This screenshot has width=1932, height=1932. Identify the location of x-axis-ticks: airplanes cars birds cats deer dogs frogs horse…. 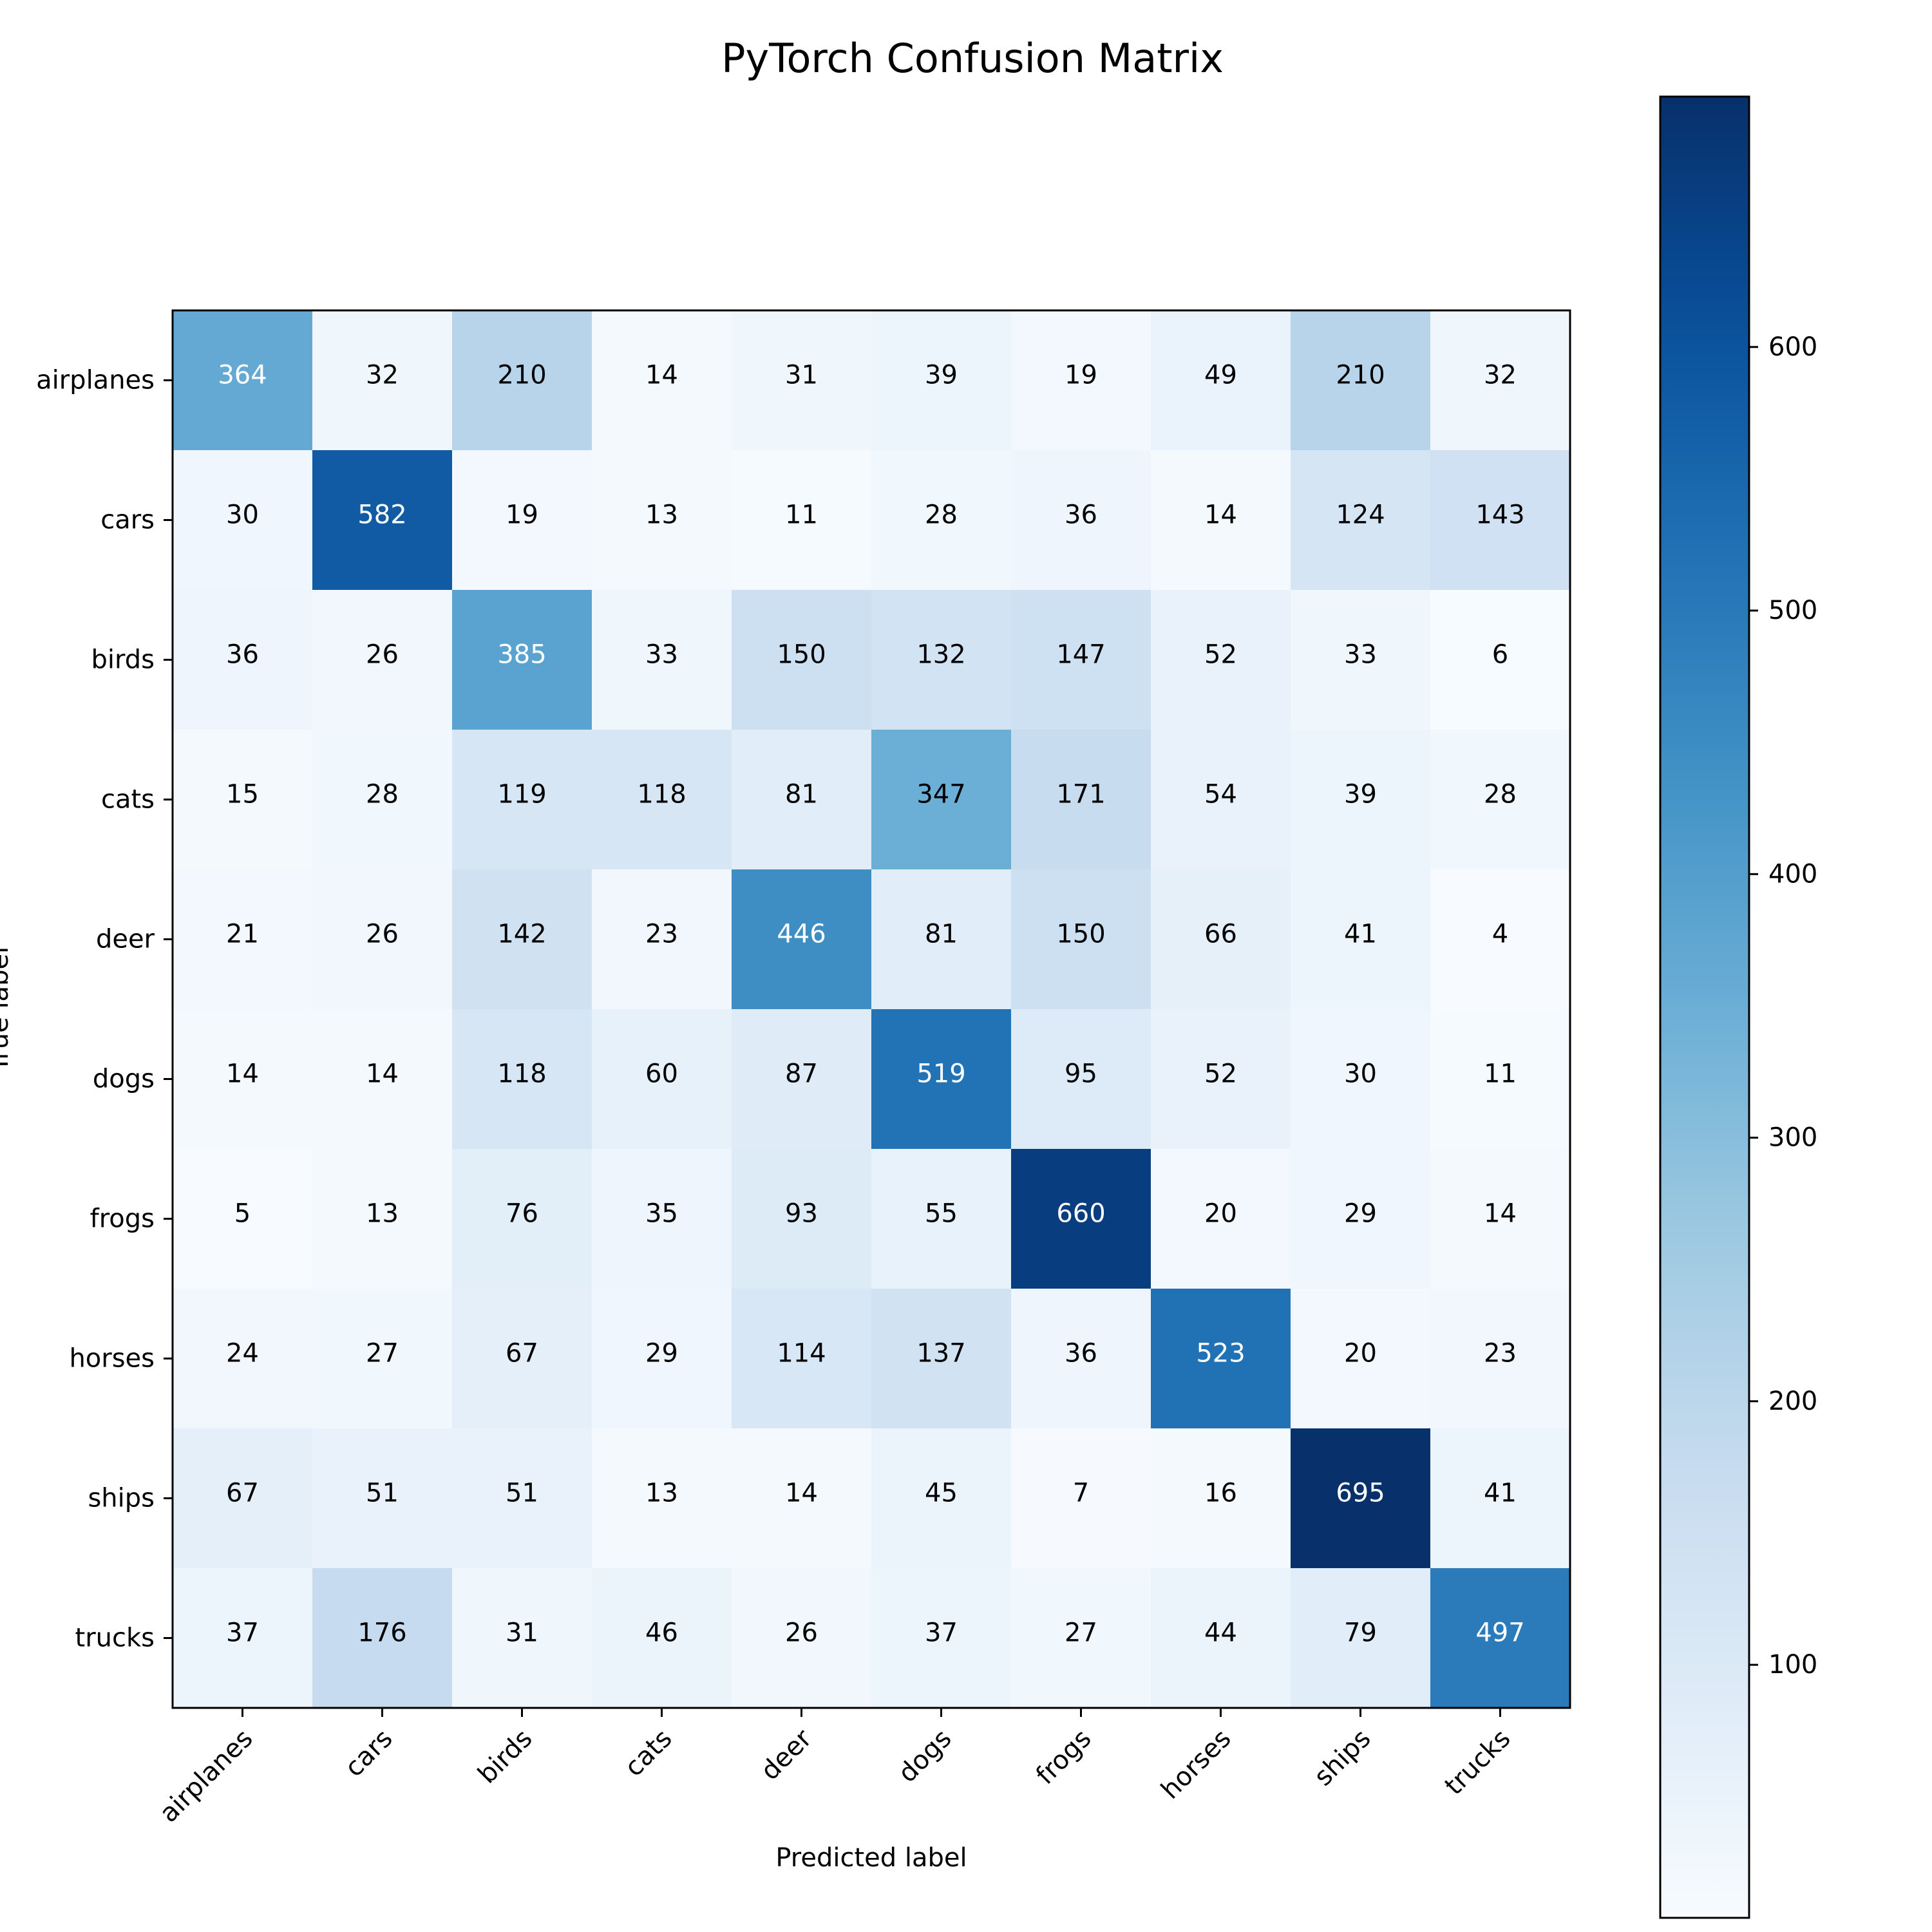
(836, 1768).